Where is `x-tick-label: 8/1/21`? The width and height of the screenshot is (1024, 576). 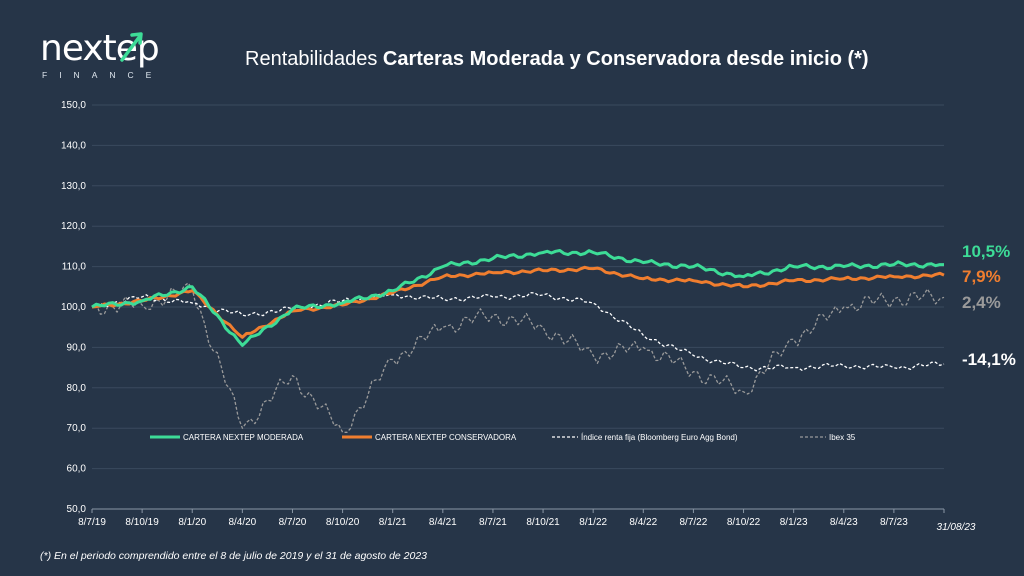
x-tick-label: 8/1/21 is located at coordinates (393, 522).